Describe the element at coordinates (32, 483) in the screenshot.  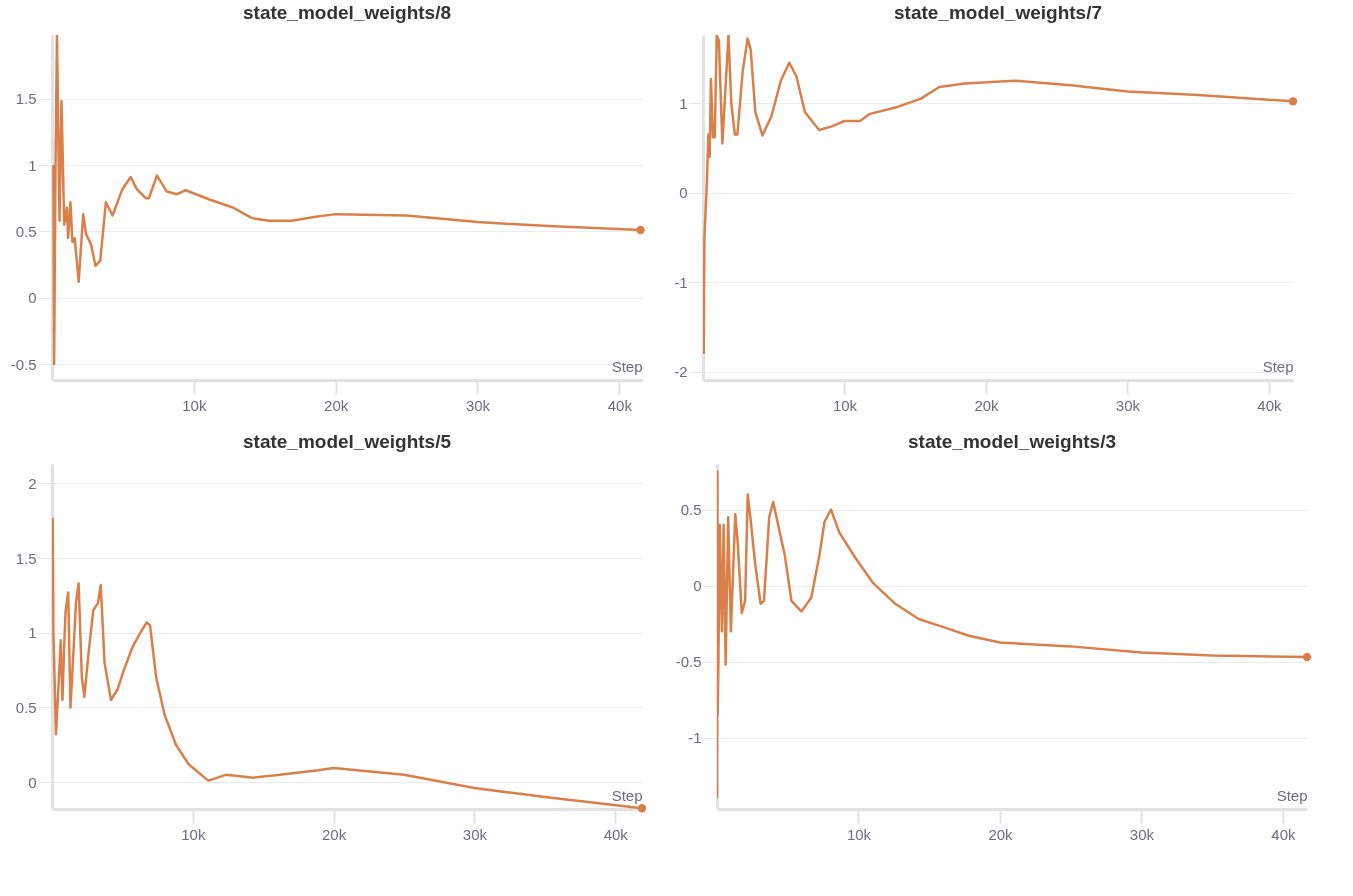
I see `y-tick-label: 2` at that location.